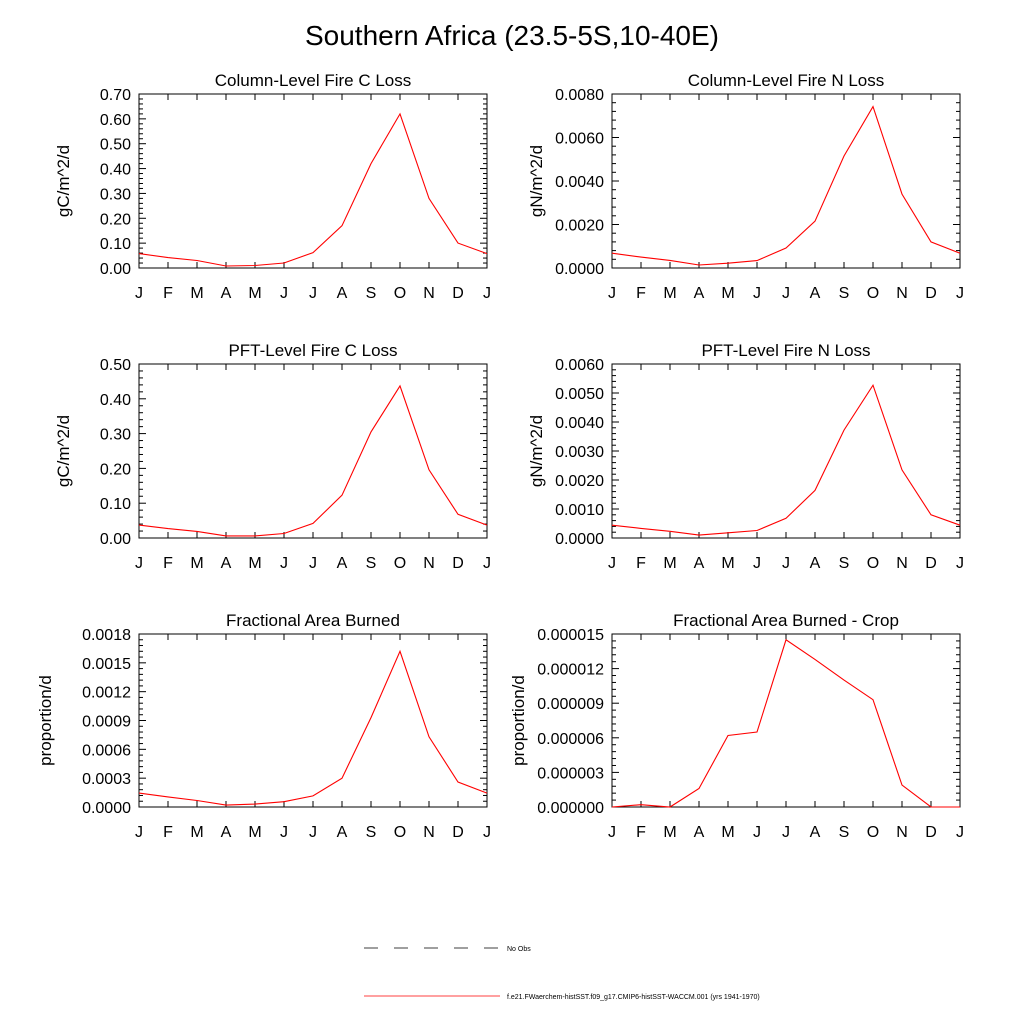 Image resolution: width=1024 pixels, height=1024 pixels. I want to click on y-tick-label: 0.0030, so click(579, 452).